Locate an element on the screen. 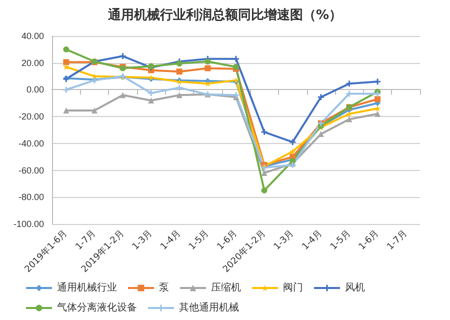  y-tick-label: -20.00 is located at coordinates (31, 117).